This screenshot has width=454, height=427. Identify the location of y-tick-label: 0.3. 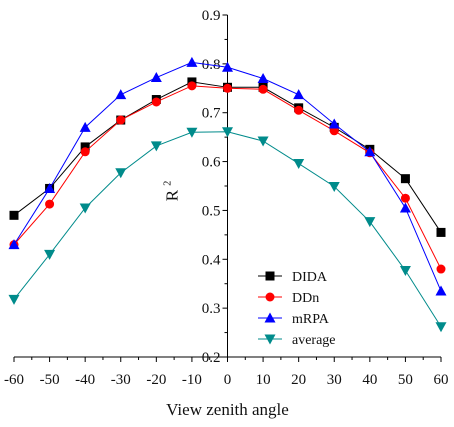
(211, 309).